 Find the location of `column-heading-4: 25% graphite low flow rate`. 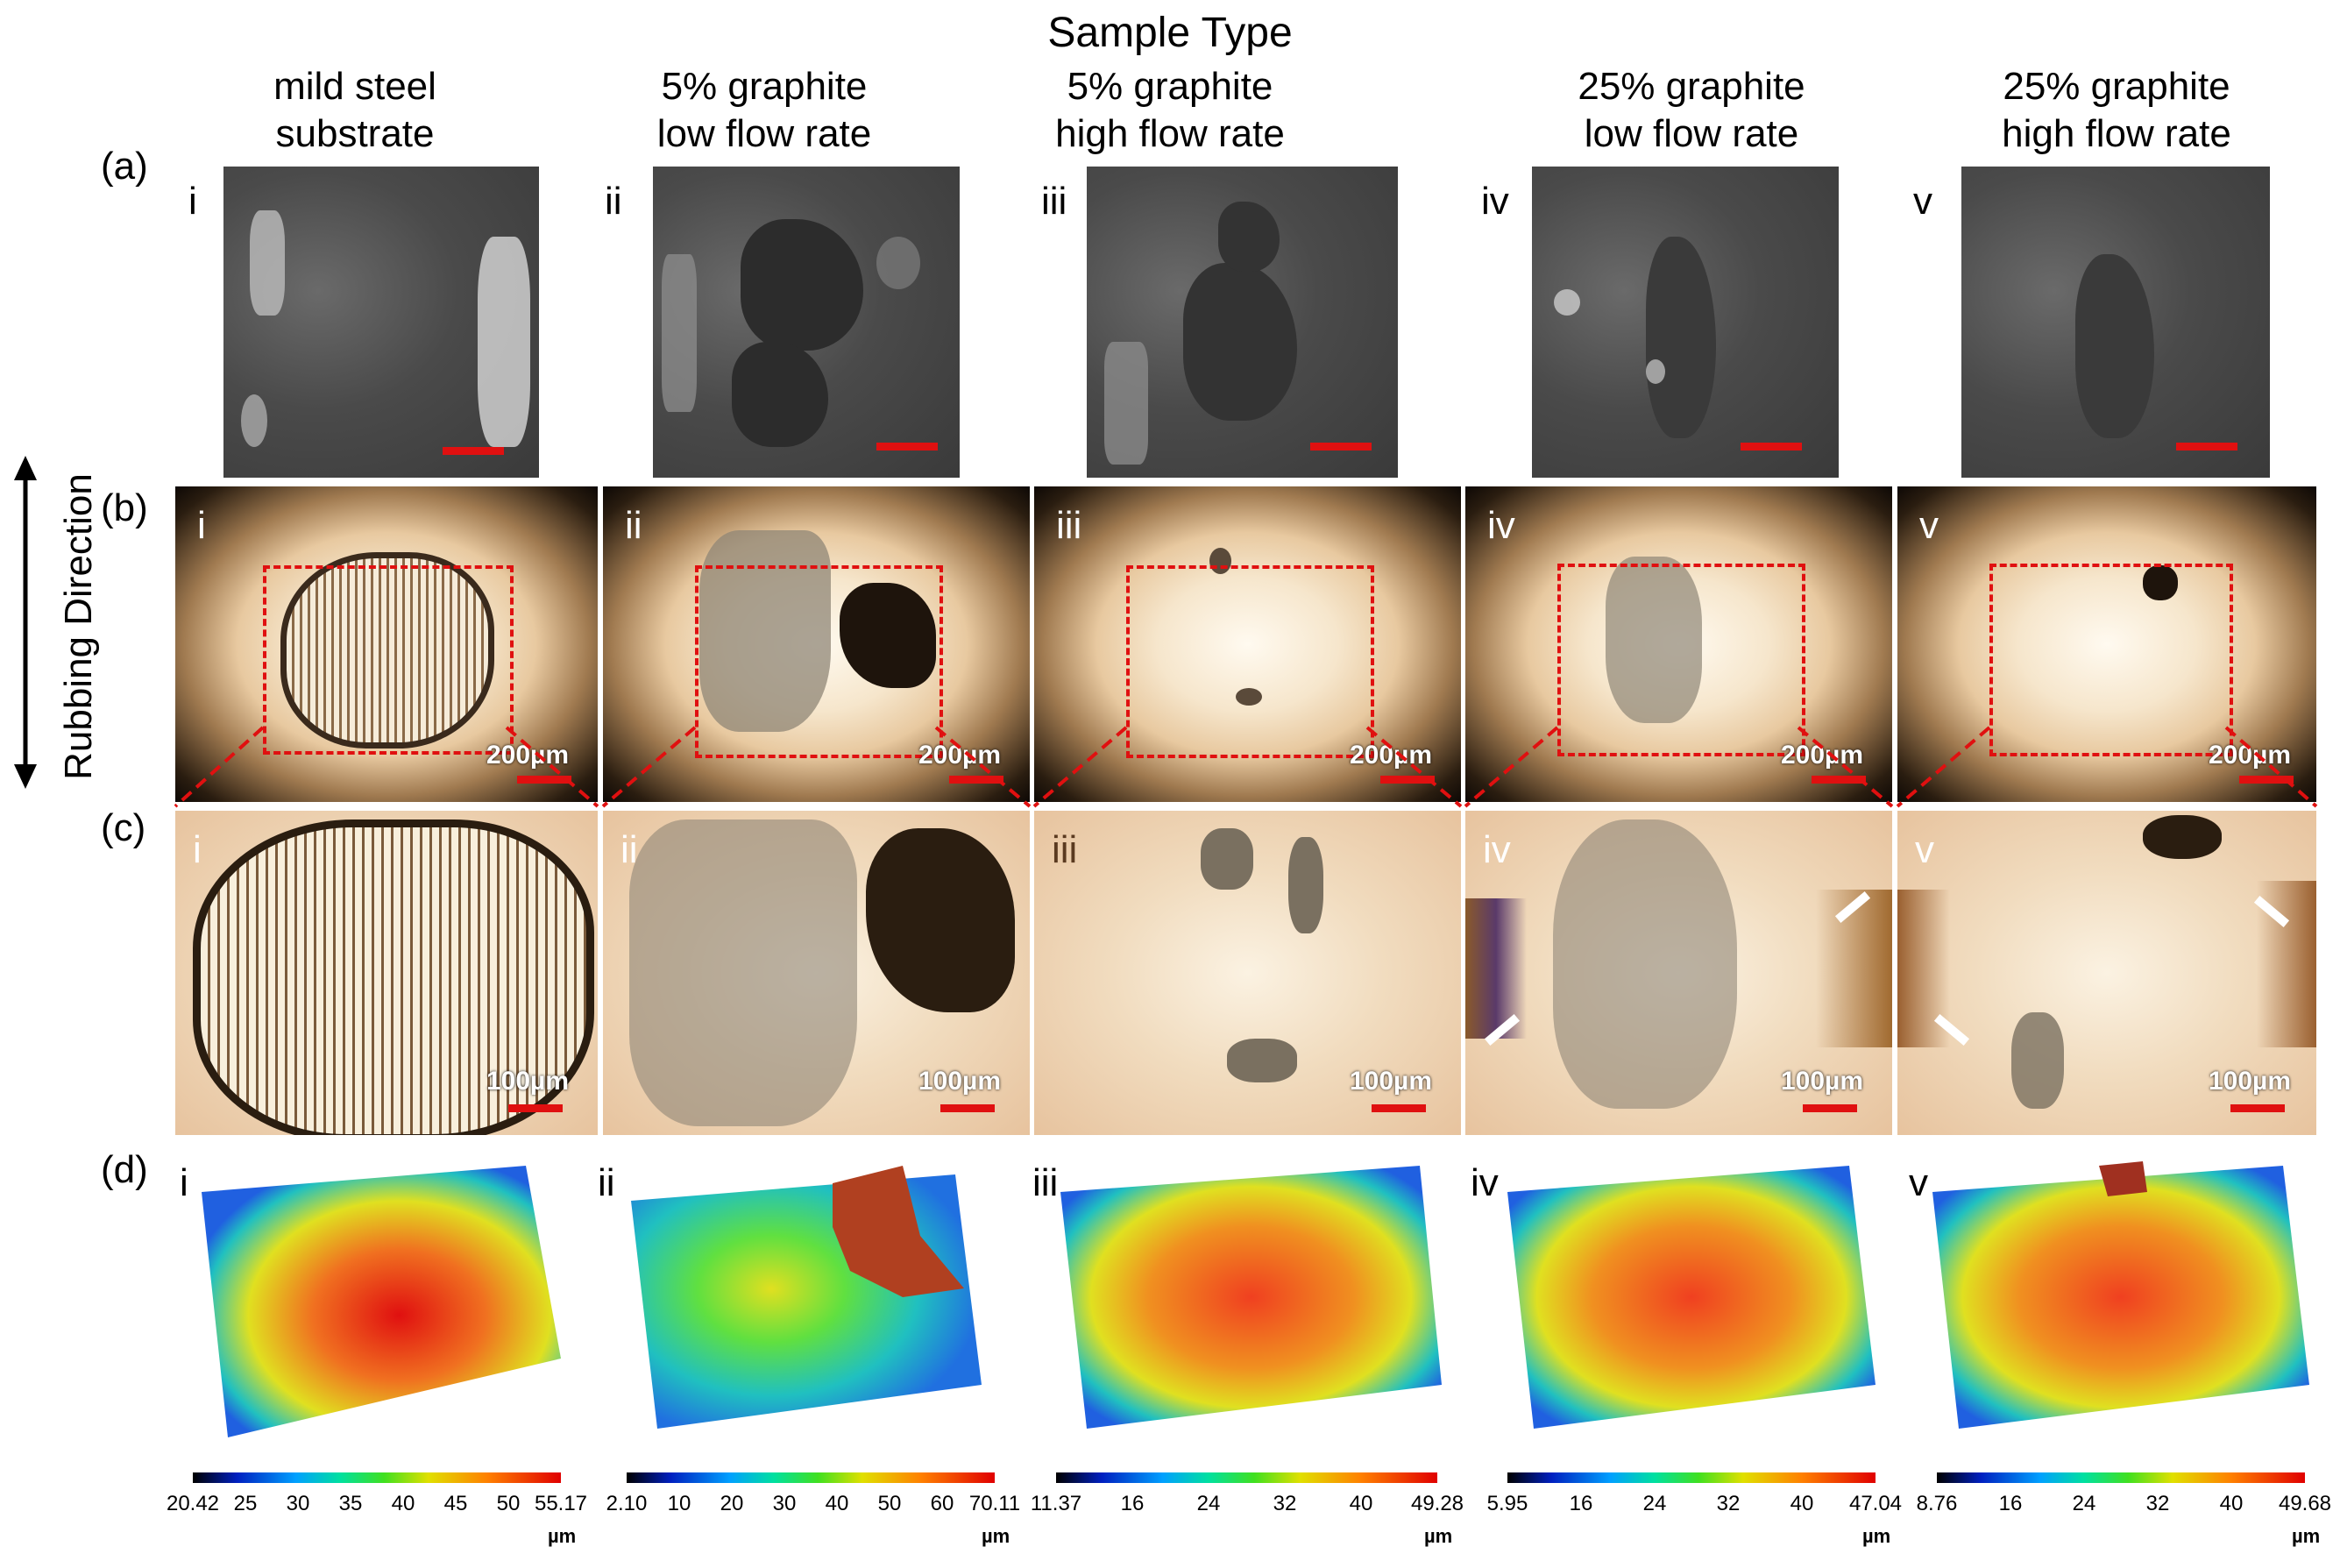

column-heading-4: 25% graphite low flow rate is located at coordinates (1691, 110).